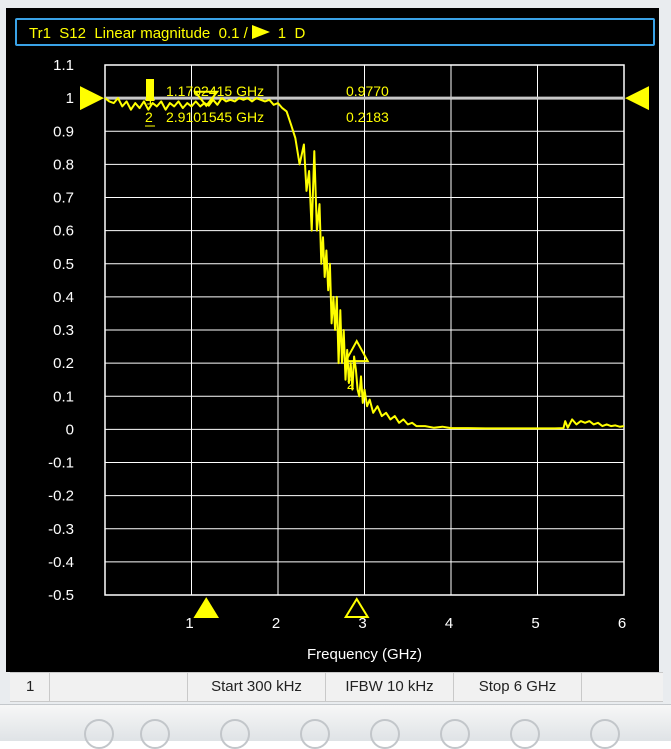 The height and width of the screenshot is (749, 671). Describe the element at coordinates (260, 32) in the screenshot. I see `reference-arrow-icon` at that location.